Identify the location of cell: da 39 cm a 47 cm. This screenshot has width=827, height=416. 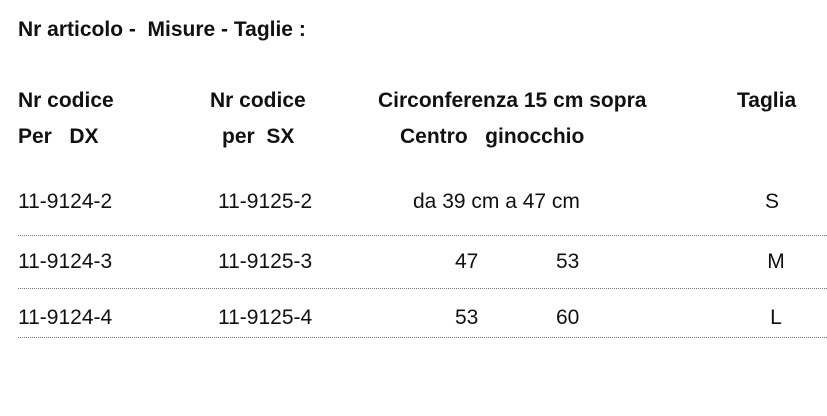
(496, 201).